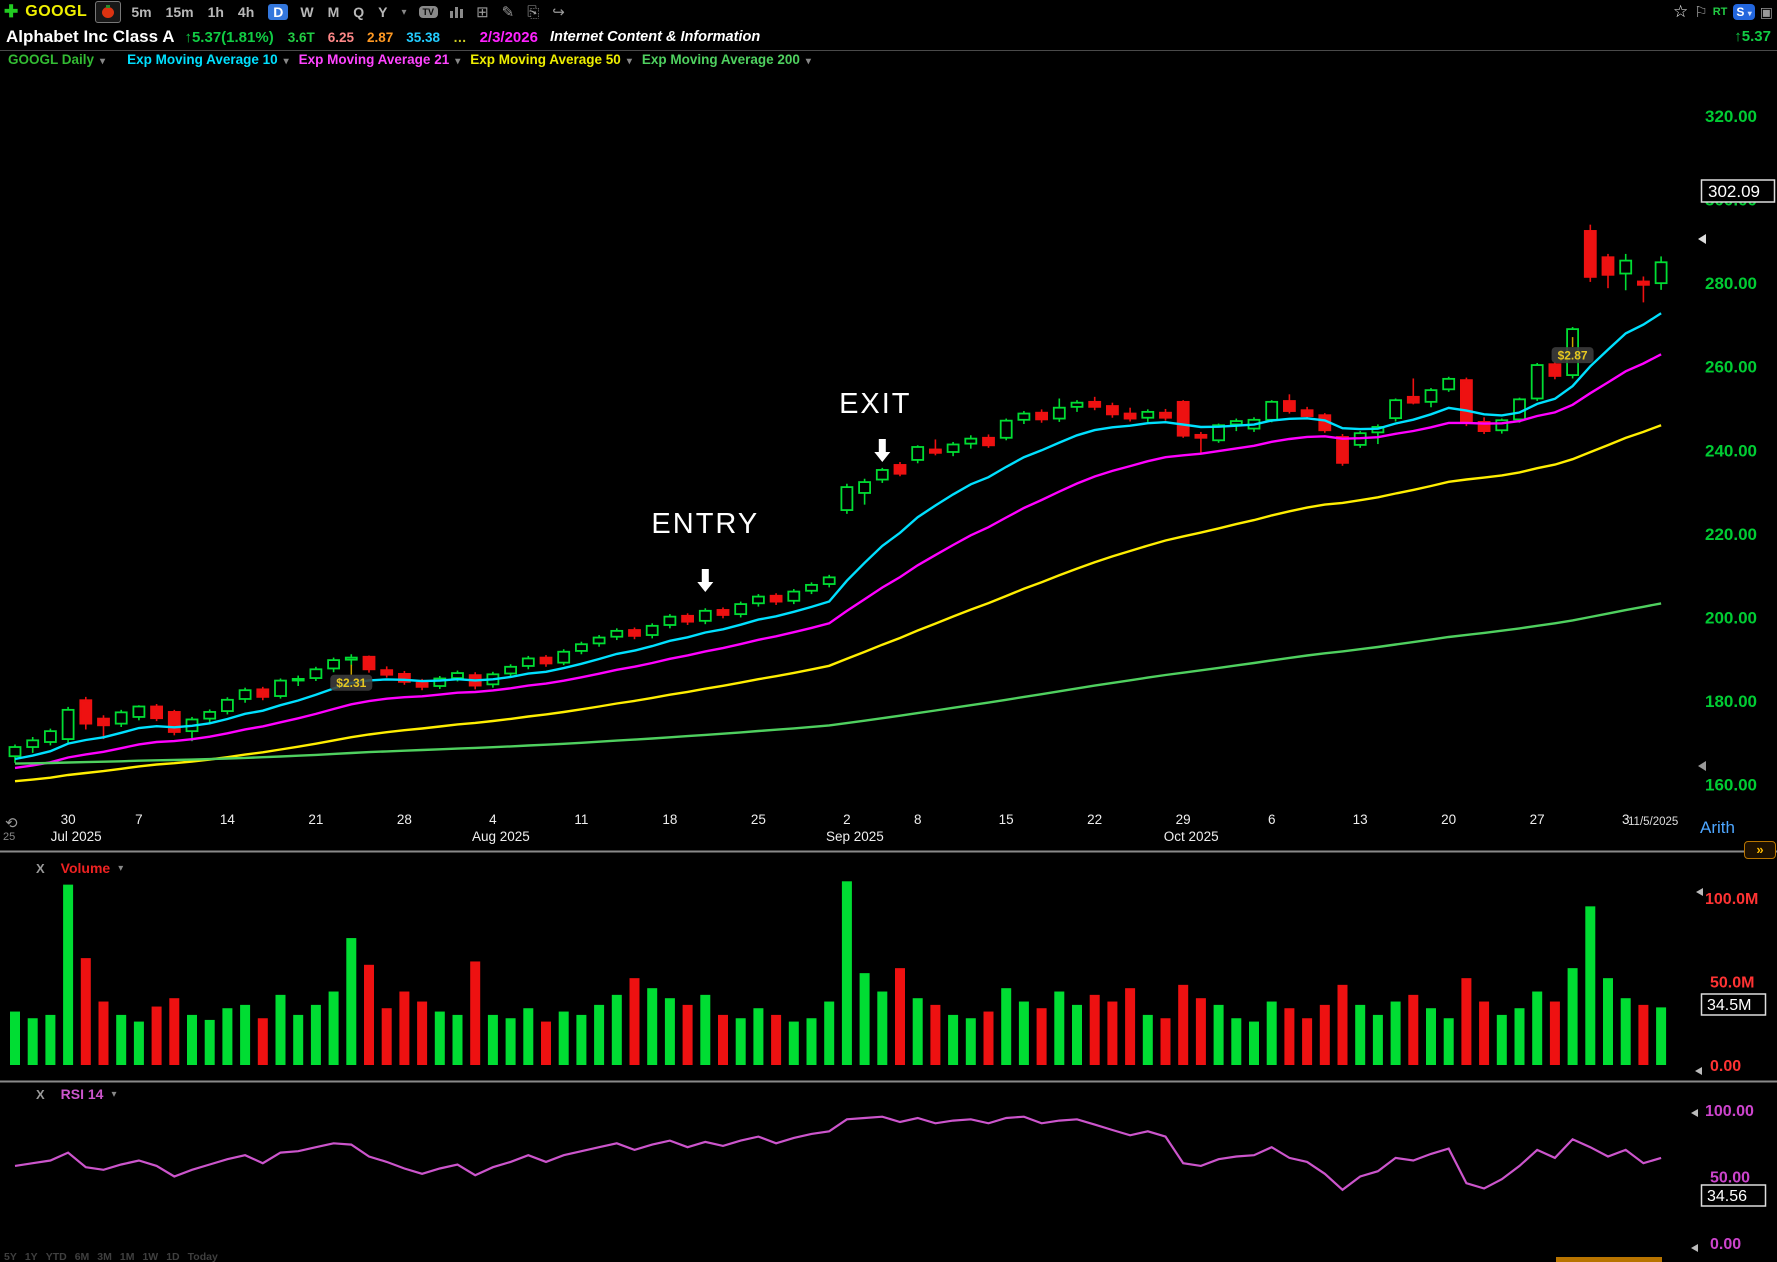  Describe the element at coordinates (1653, 822) in the screenshot. I see `end-date-label: 11/5/2025` at that location.